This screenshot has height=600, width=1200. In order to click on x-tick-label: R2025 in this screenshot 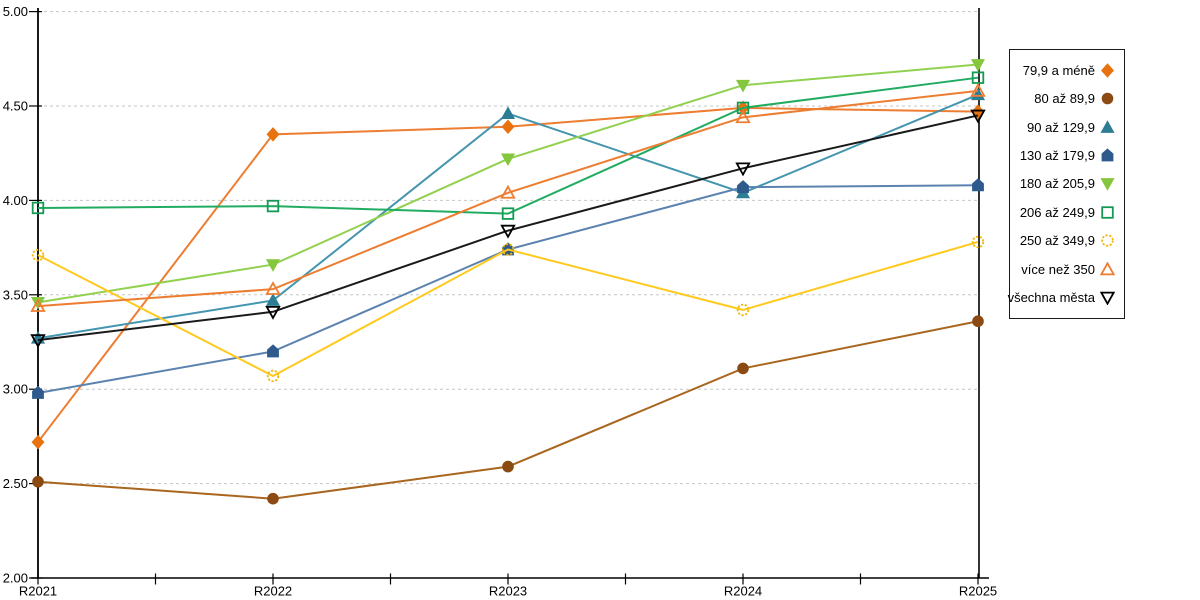, I will do `click(978, 591)`.